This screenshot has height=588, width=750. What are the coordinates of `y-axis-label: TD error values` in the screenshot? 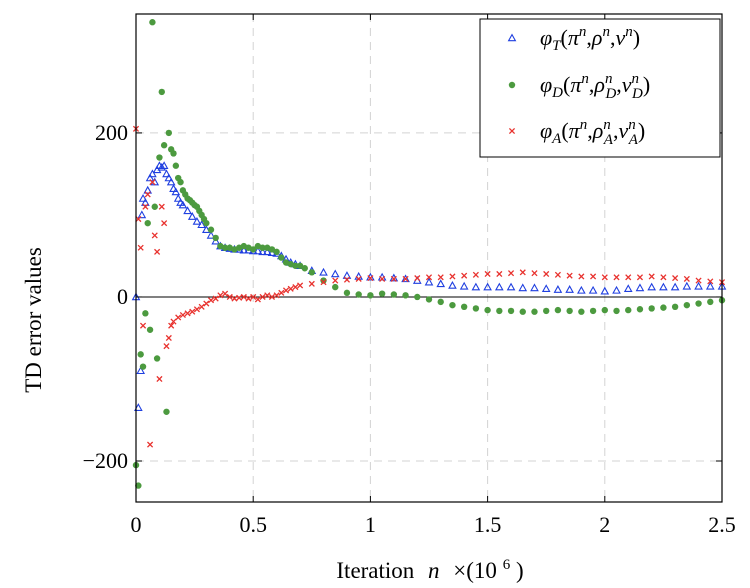 It's located at (33, 320).